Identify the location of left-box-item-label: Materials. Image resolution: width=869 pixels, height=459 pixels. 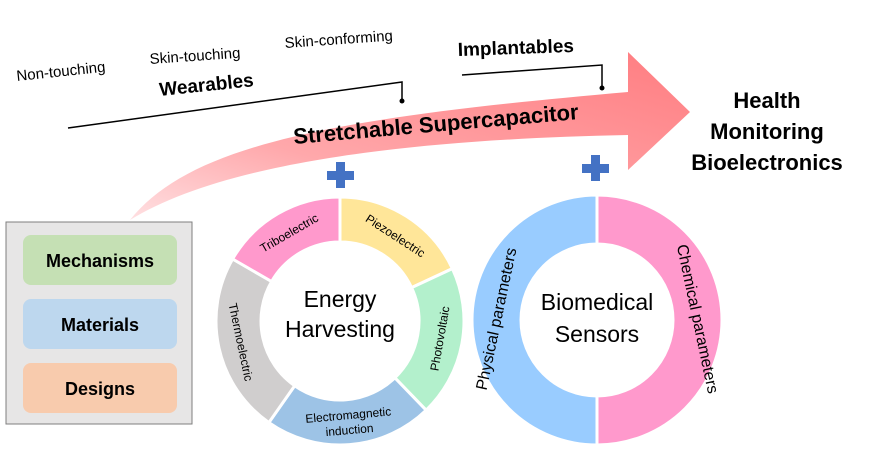
(100, 325).